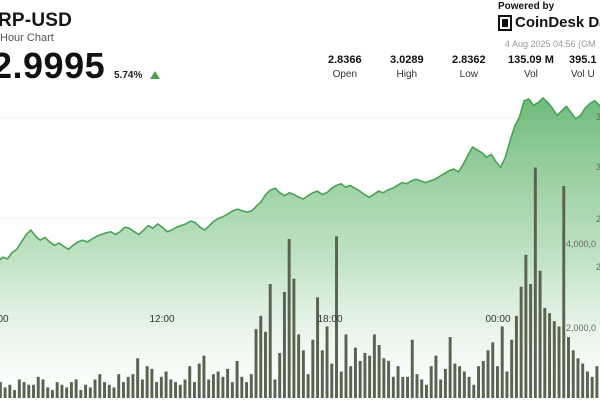  What do you see at coordinates (345, 60) in the screenshot?
I see `stat-open-value: 2.8366` at bounding box center [345, 60].